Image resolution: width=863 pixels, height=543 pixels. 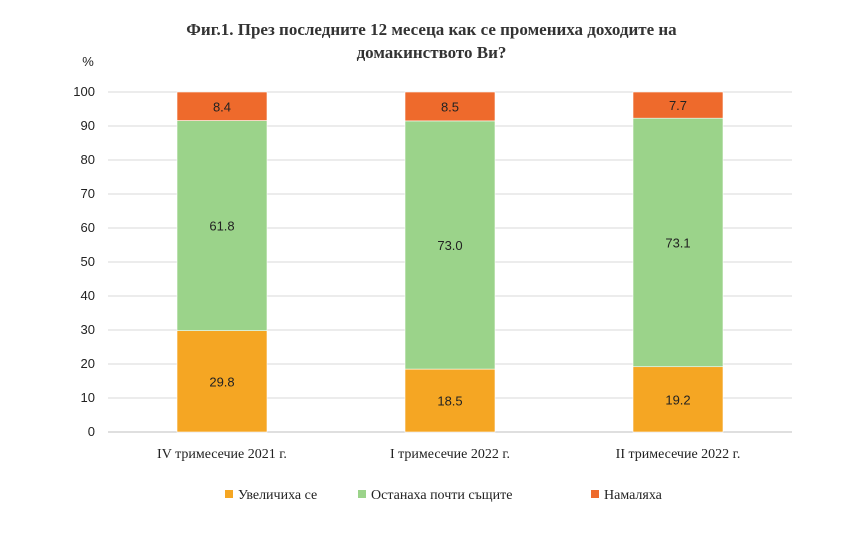 What do you see at coordinates (88, 295) in the screenshot?
I see `y-tick-label: 40` at bounding box center [88, 295].